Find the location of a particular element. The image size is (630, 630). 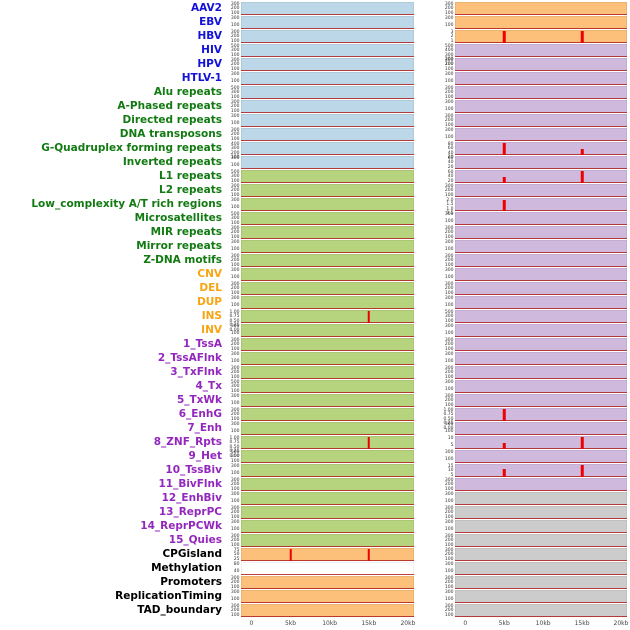

track-label: A-Phased repeats is located at coordinates (169, 106).